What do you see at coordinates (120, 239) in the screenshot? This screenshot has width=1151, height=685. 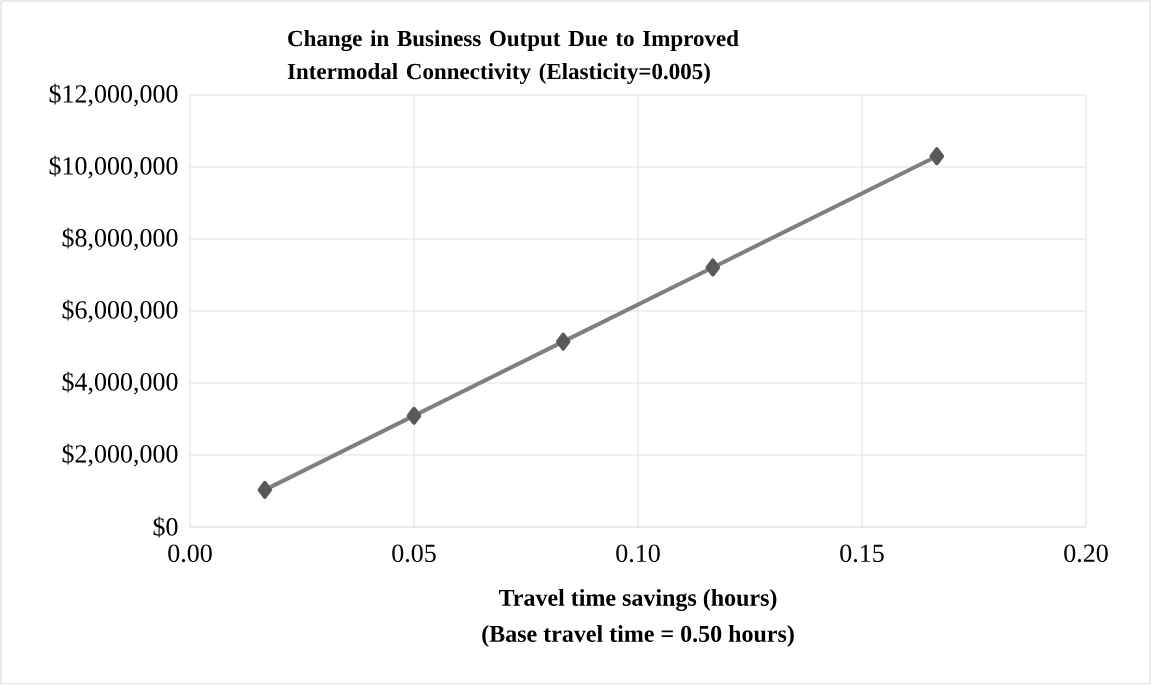 I see `y-tick-label: $8,000,000` at bounding box center [120, 239].